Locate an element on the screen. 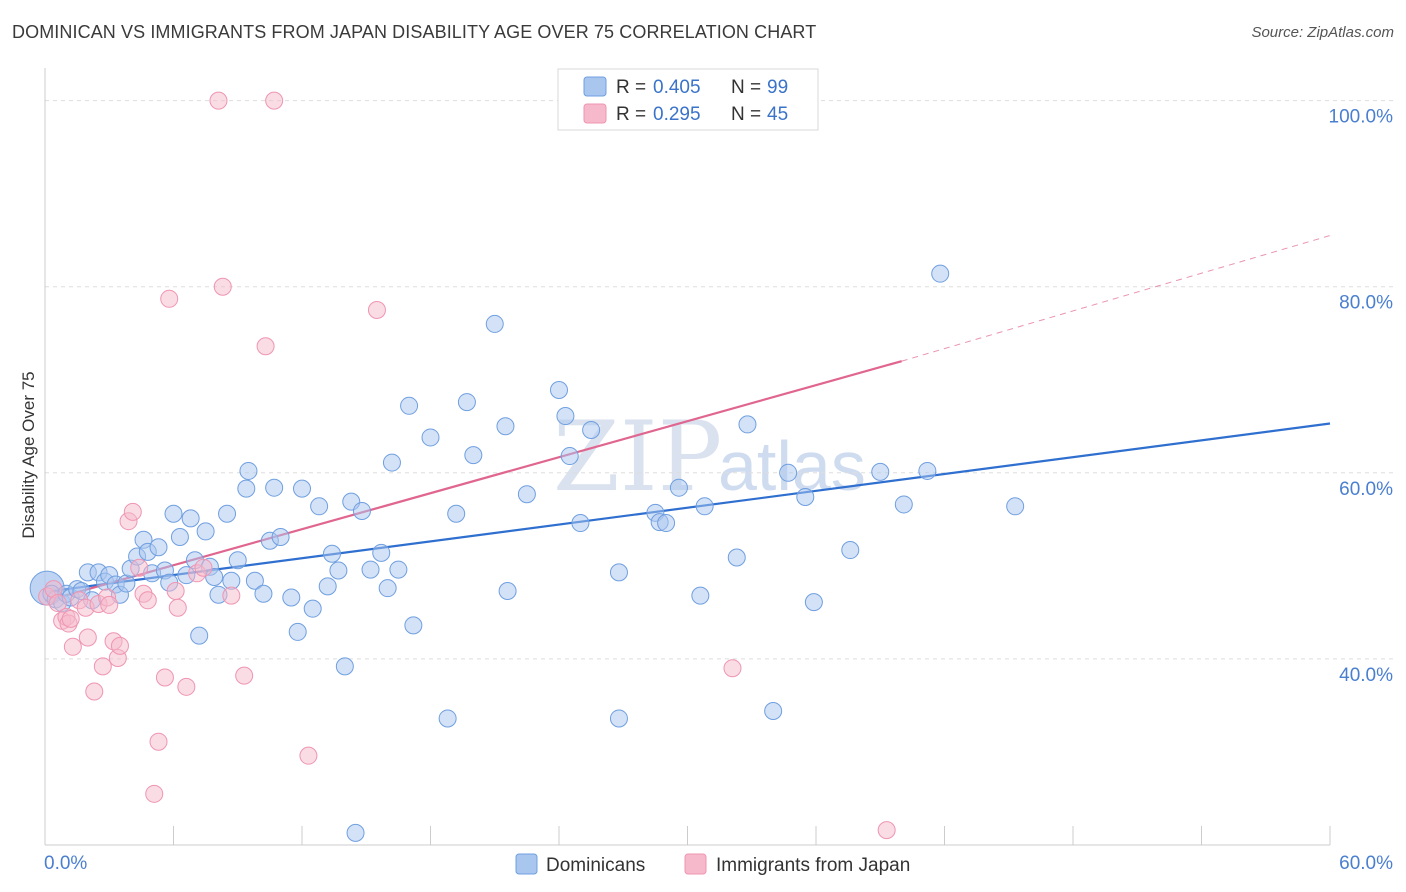  x-tick-labels: 0.0% 60.0% is located at coordinates (718, 863).